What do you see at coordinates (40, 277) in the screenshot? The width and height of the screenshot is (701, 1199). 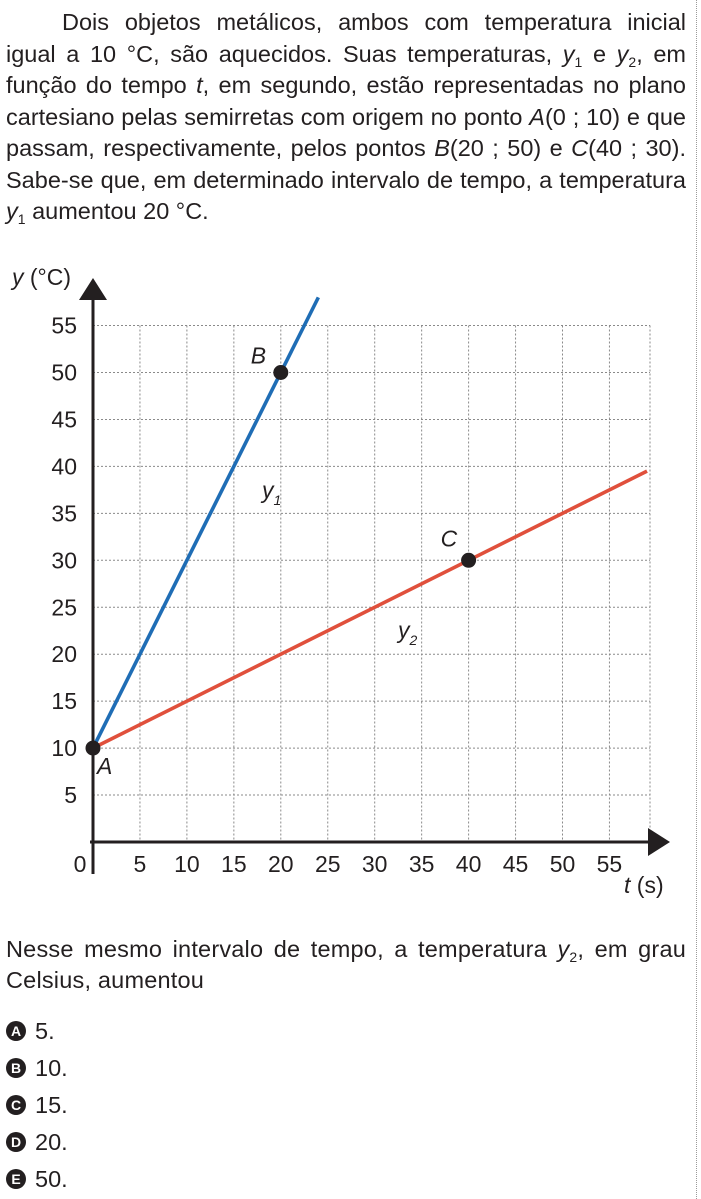 I see `y-axis-title: y (°C)` at bounding box center [40, 277].